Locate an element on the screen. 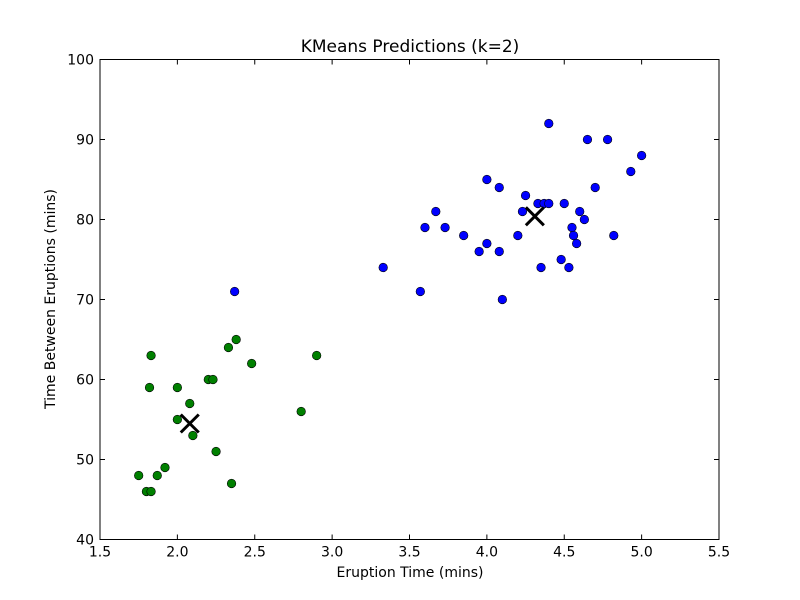  x-tick-label: 2.0 is located at coordinates (177, 553).